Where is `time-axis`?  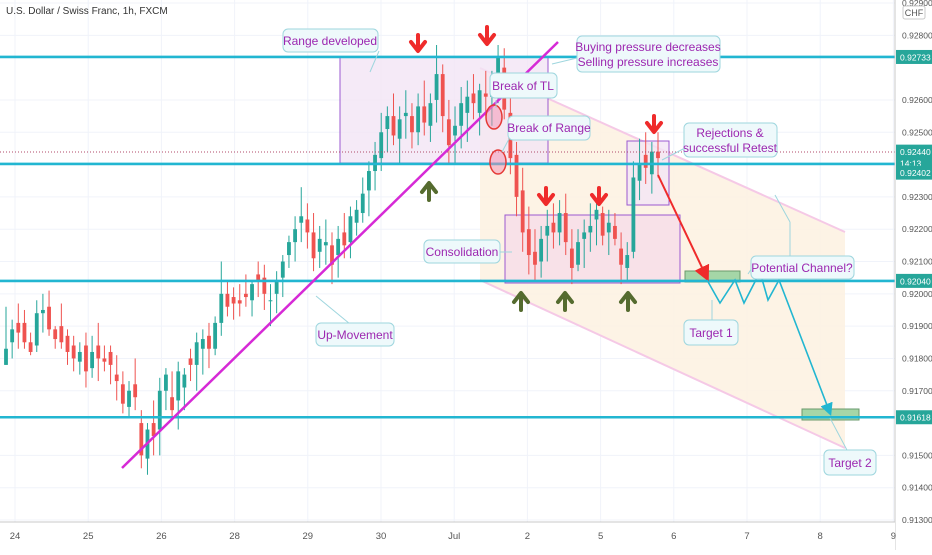 time-axis is located at coordinates (447, 536).